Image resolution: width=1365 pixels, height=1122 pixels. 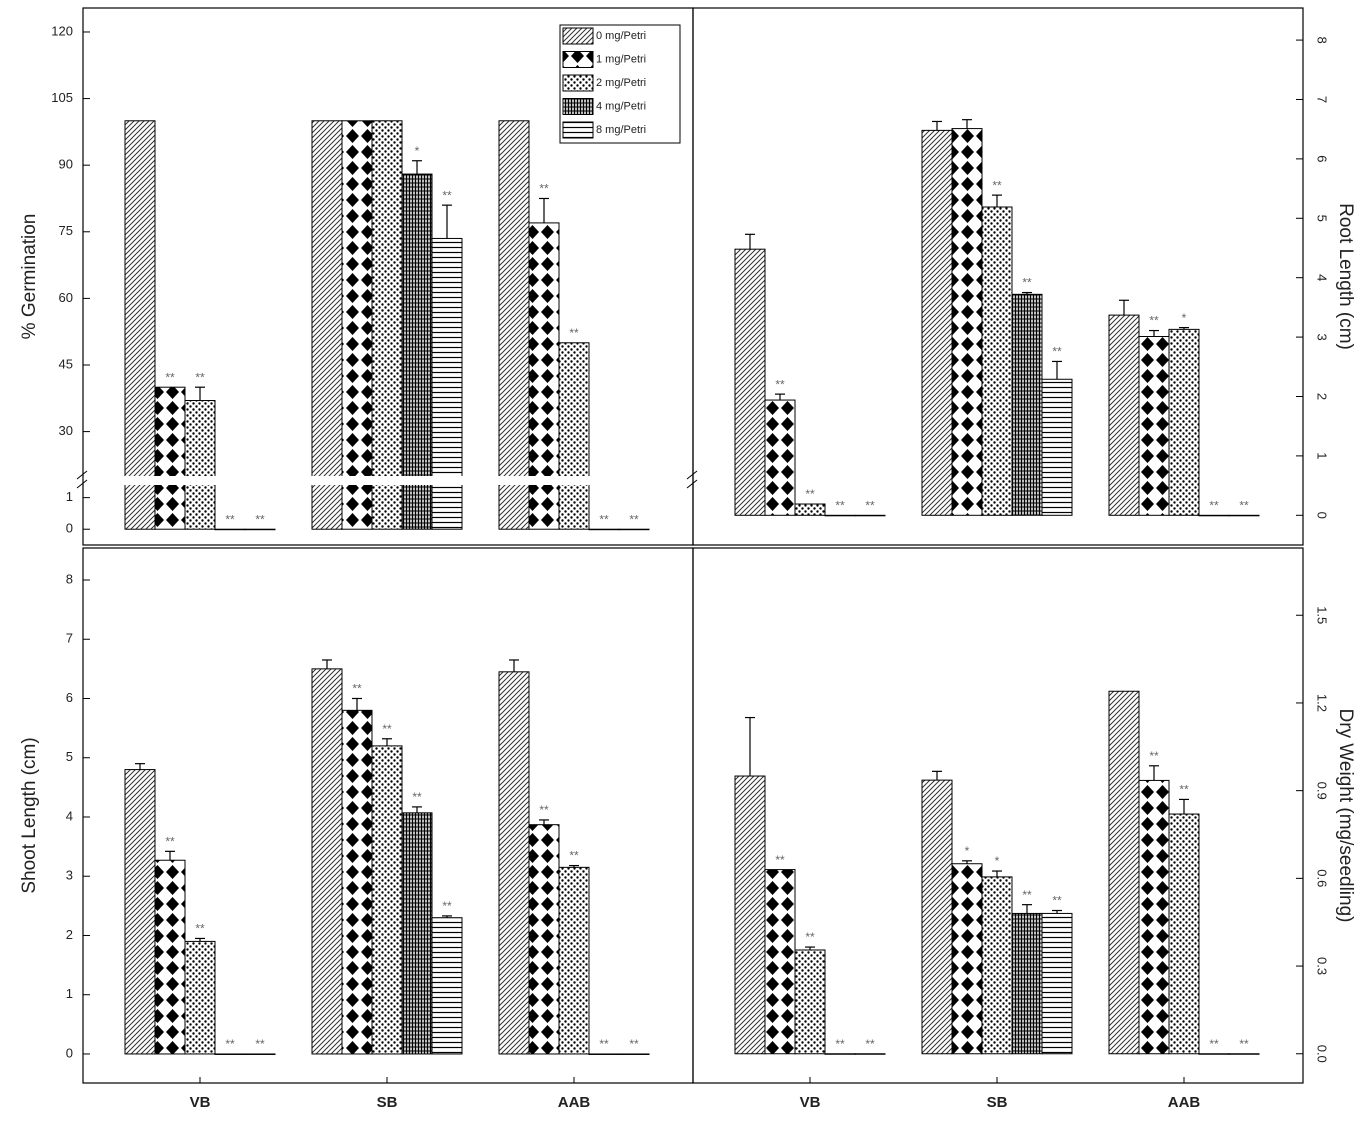 What do you see at coordinates (1322, 791) in the screenshot?
I see `y-tick-label: 0.9` at bounding box center [1322, 791].